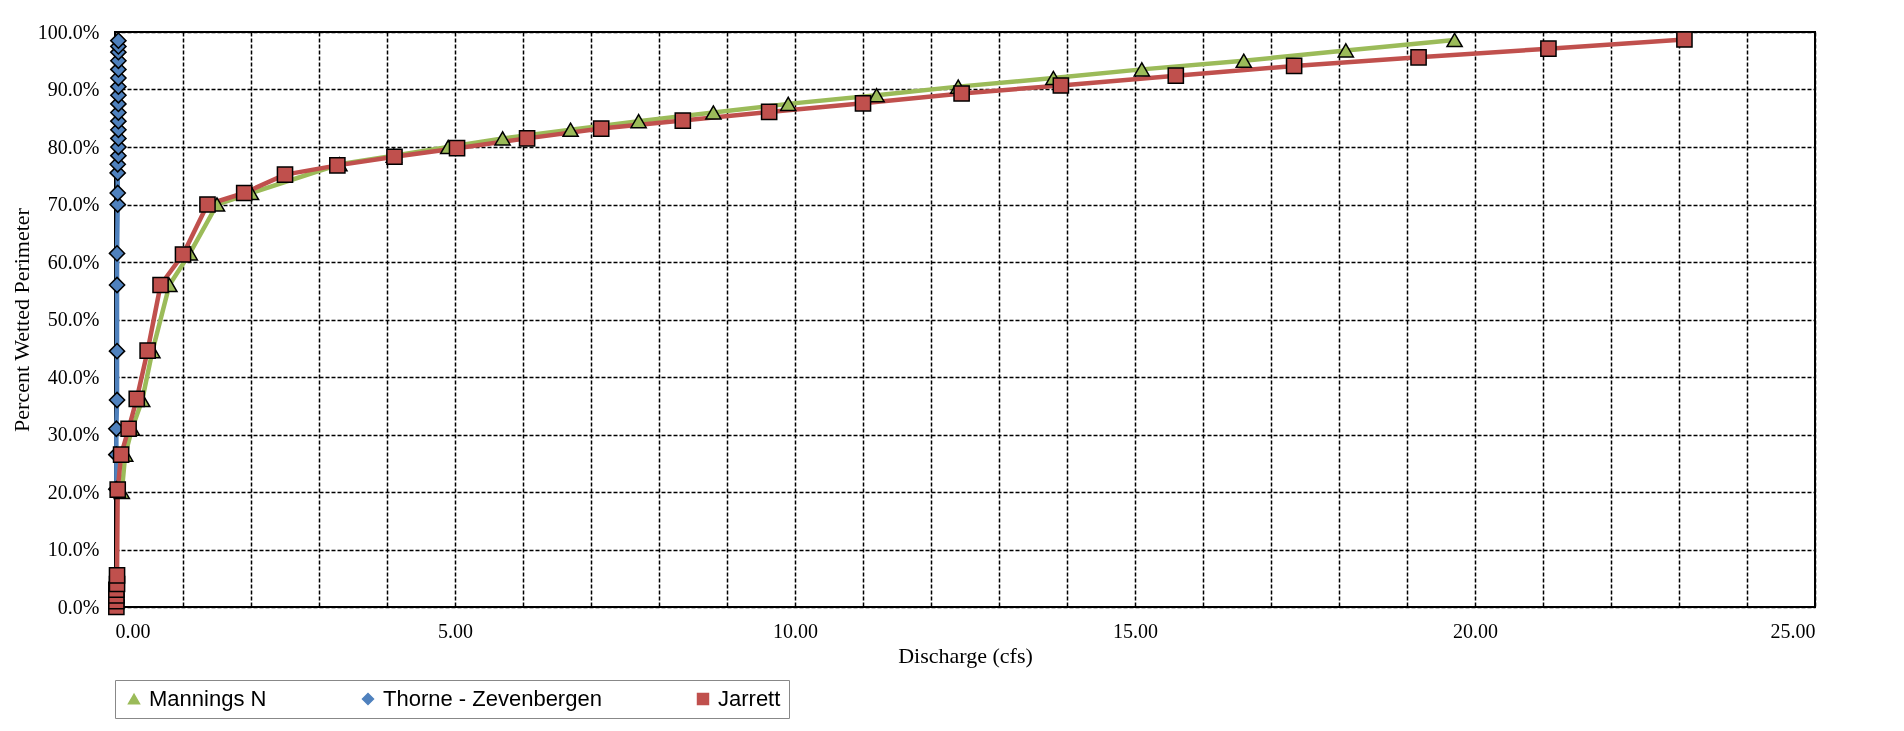  Describe the element at coordinates (749, 698) in the screenshot. I see `legend-label: Jarrett` at that location.